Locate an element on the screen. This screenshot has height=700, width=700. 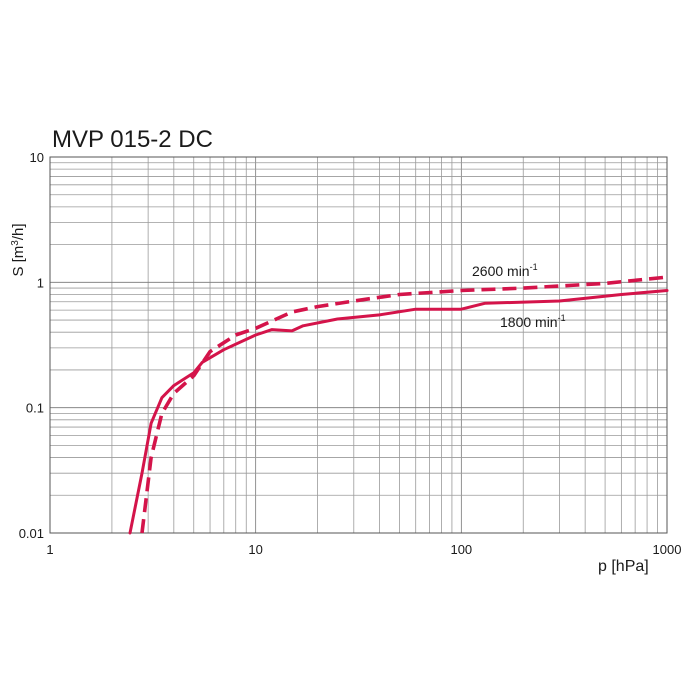
series-label-1800: 1800 min-1 is located at coordinates (533, 321).